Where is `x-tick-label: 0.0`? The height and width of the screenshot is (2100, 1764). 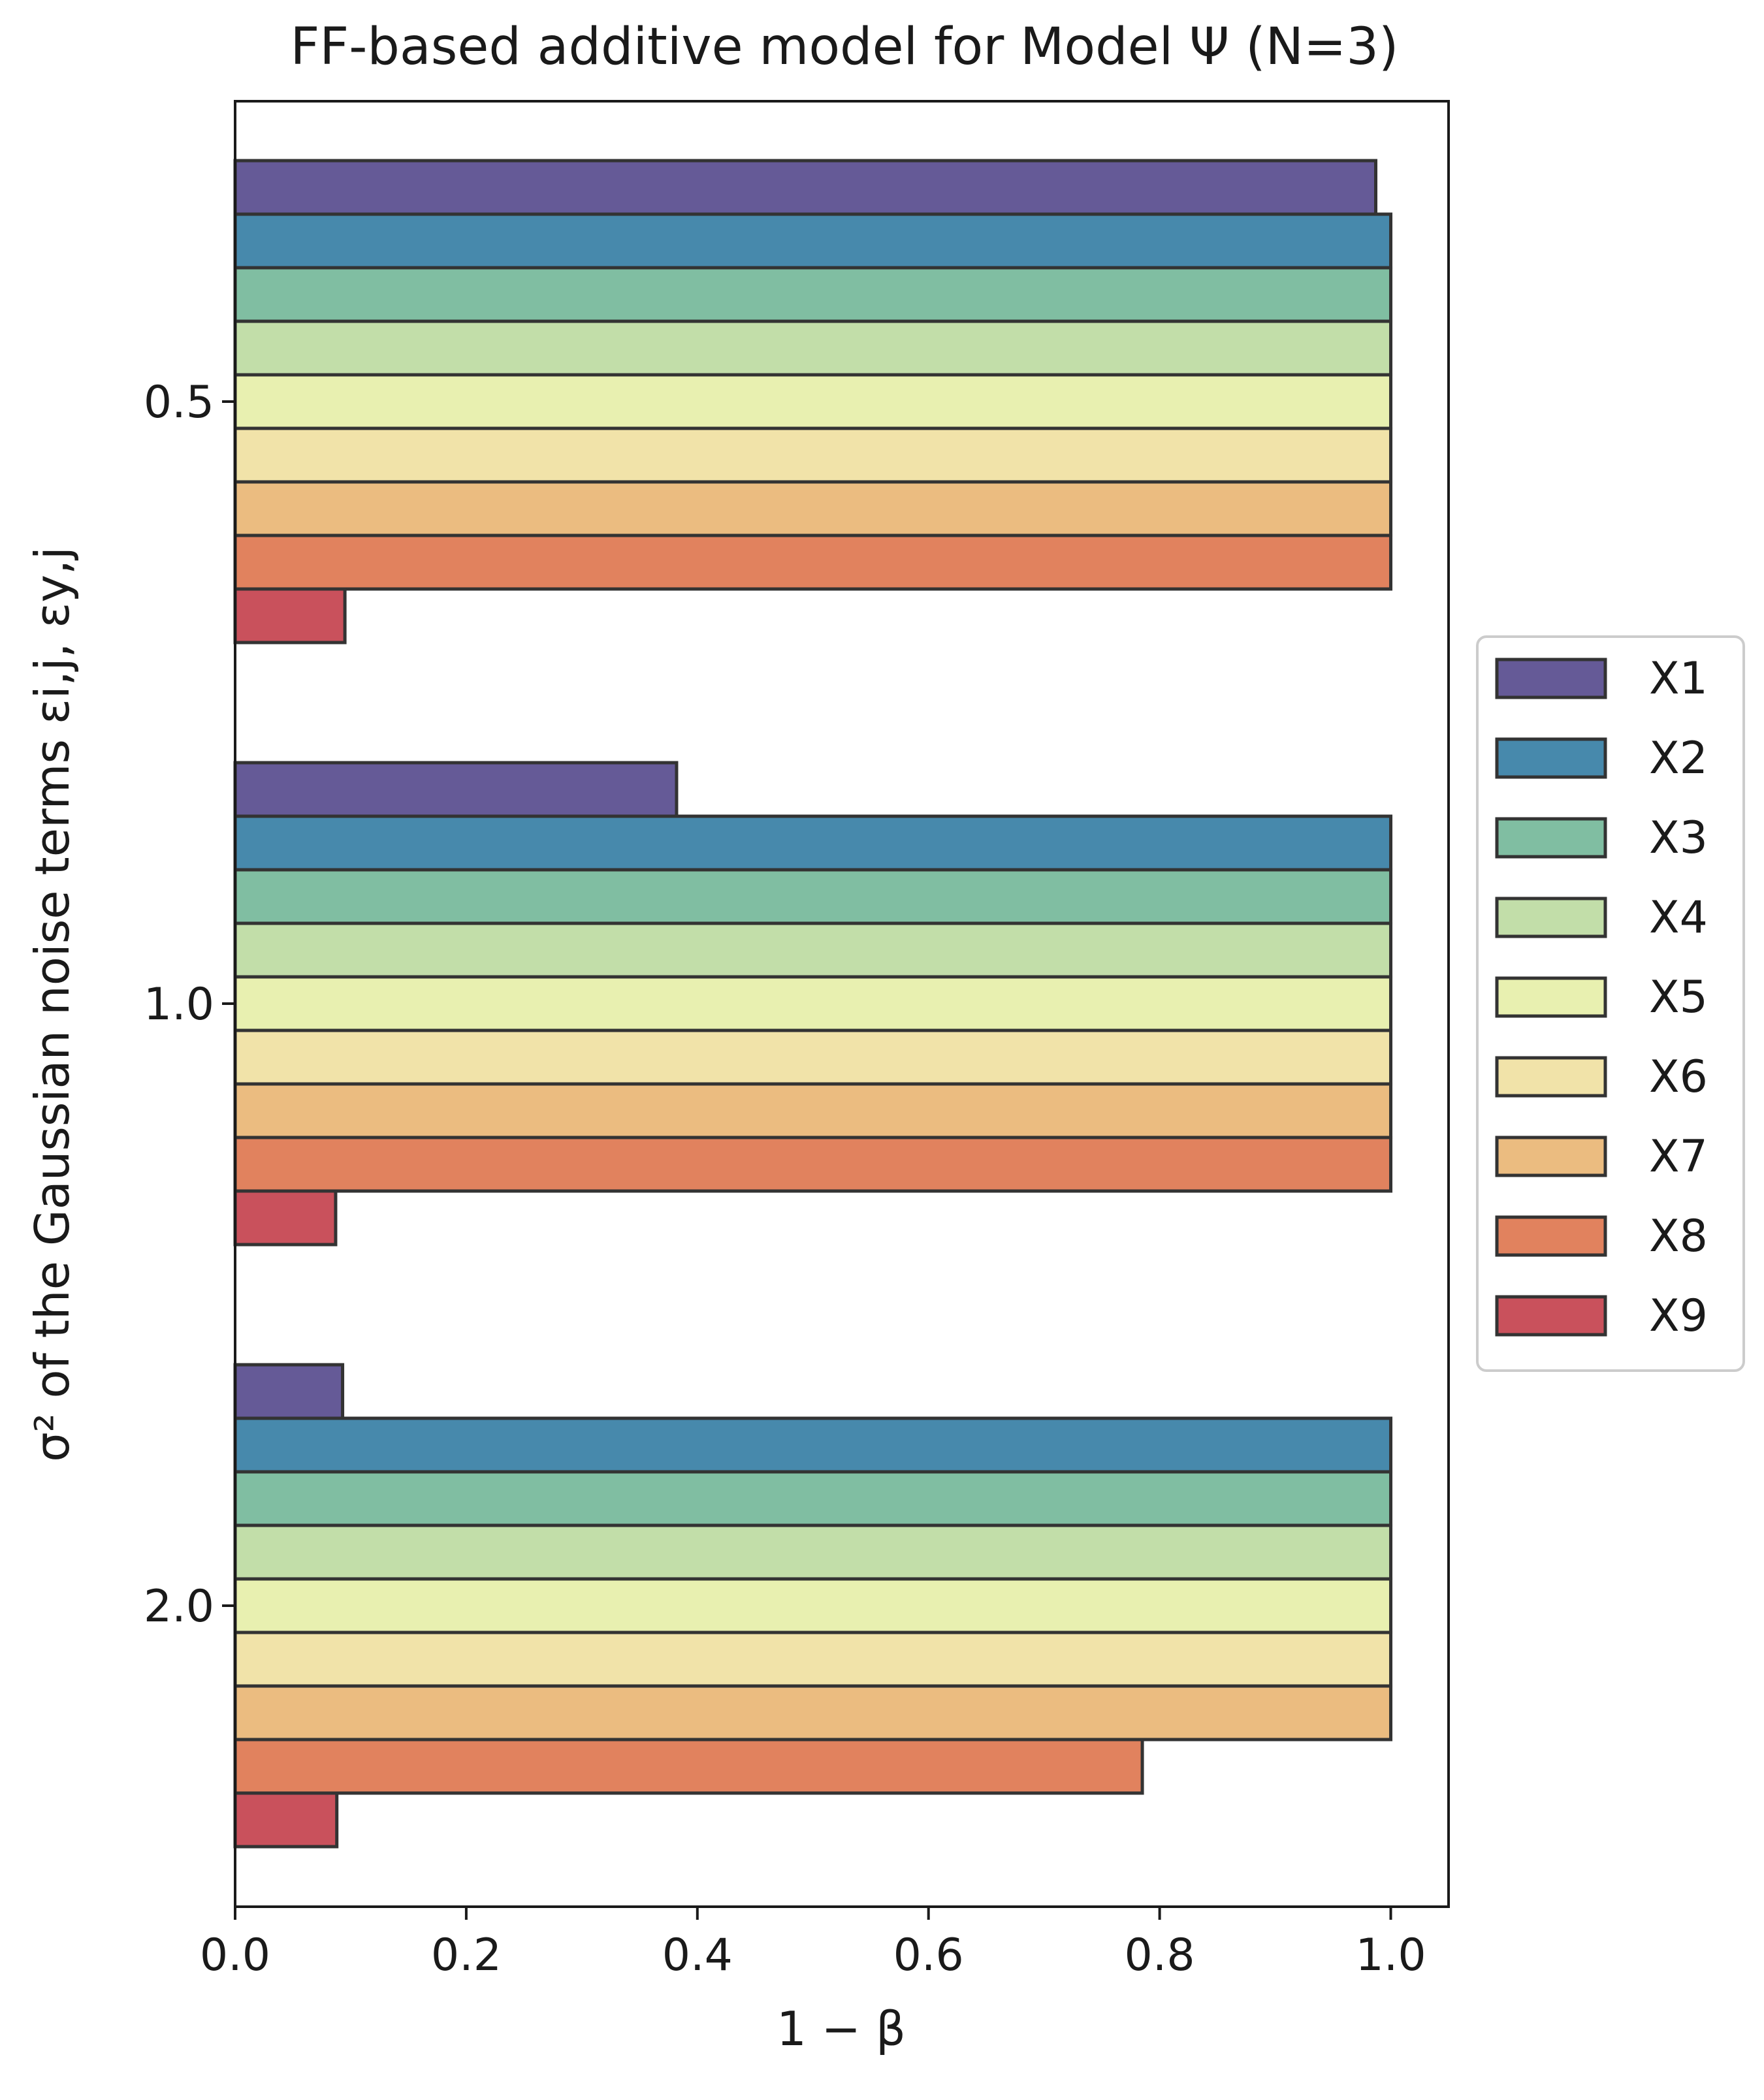 x-tick-label: 0.0 is located at coordinates (235, 1955).